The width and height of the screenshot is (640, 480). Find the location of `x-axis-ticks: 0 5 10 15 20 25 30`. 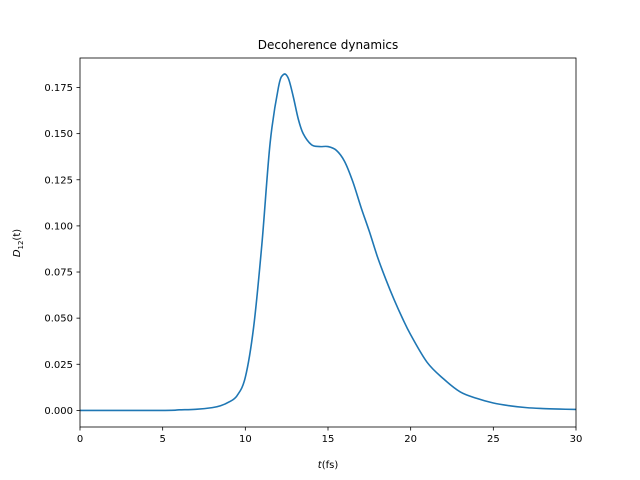

x-axis-ticks: 0 5 10 15 20 25 30 is located at coordinates (330, 436).